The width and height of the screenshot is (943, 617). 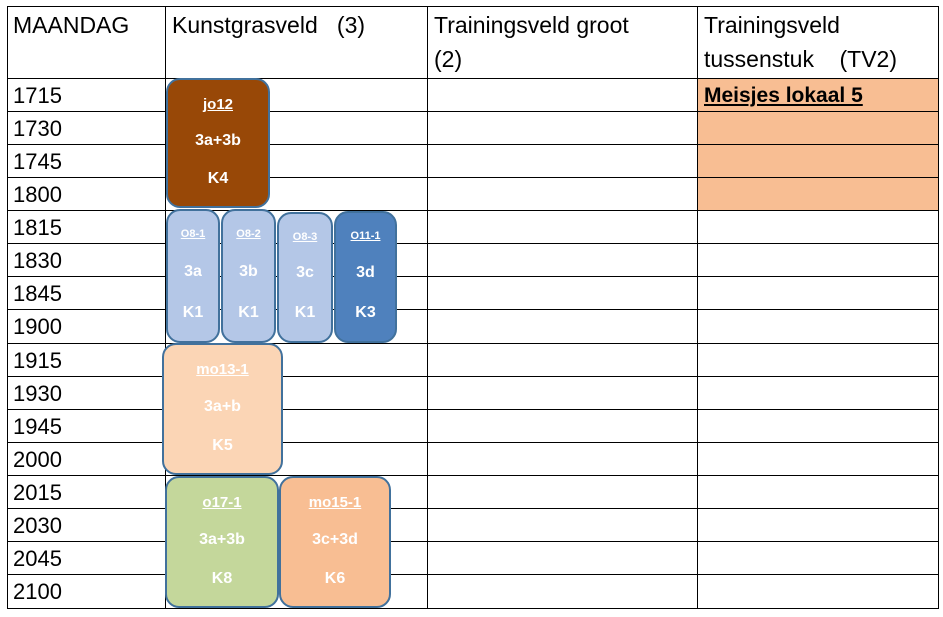 What do you see at coordinates (193, 271) in the screenshot?
I see `group-label: 3a` at bounding box center [193, 271].